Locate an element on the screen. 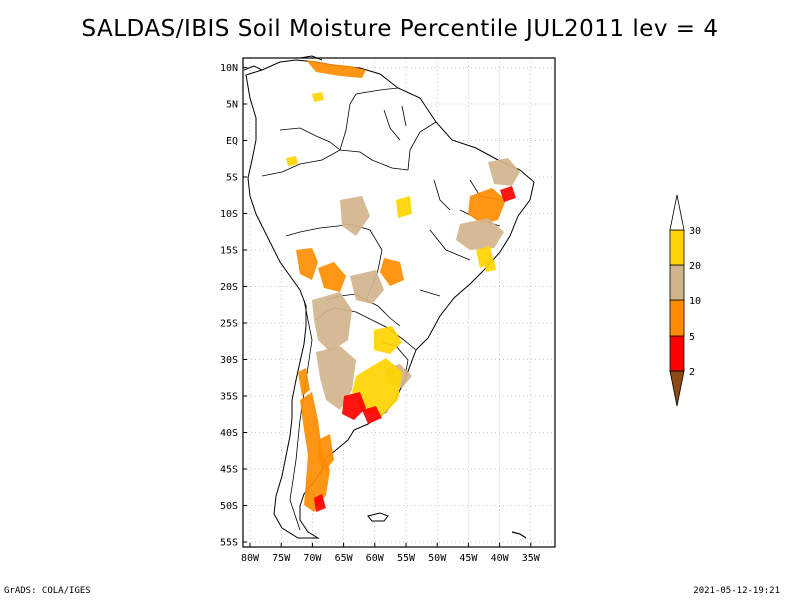 This screenshot has height=600, width=800. caribbean-coast is located at coordinates (283, 63).